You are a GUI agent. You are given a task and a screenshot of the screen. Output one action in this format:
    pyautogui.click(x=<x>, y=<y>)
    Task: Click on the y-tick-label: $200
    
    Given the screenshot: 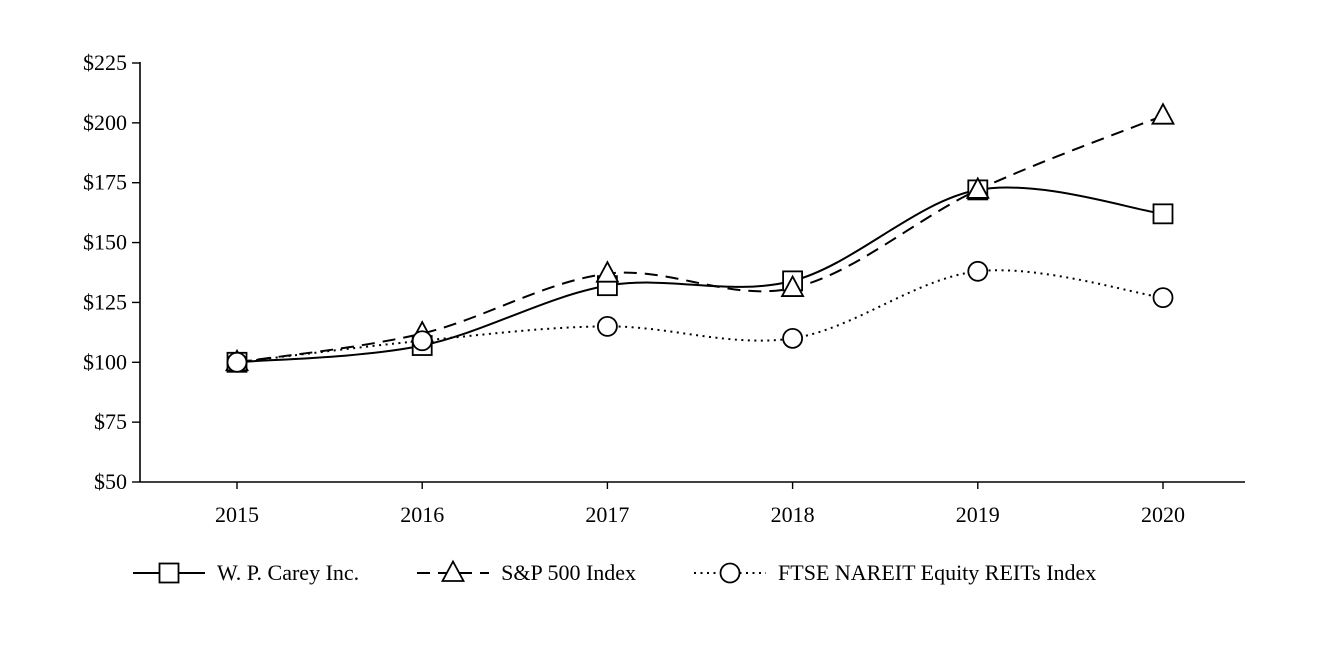 What is the action you would take?
    pyautogui.click(x=105, y=122)
    